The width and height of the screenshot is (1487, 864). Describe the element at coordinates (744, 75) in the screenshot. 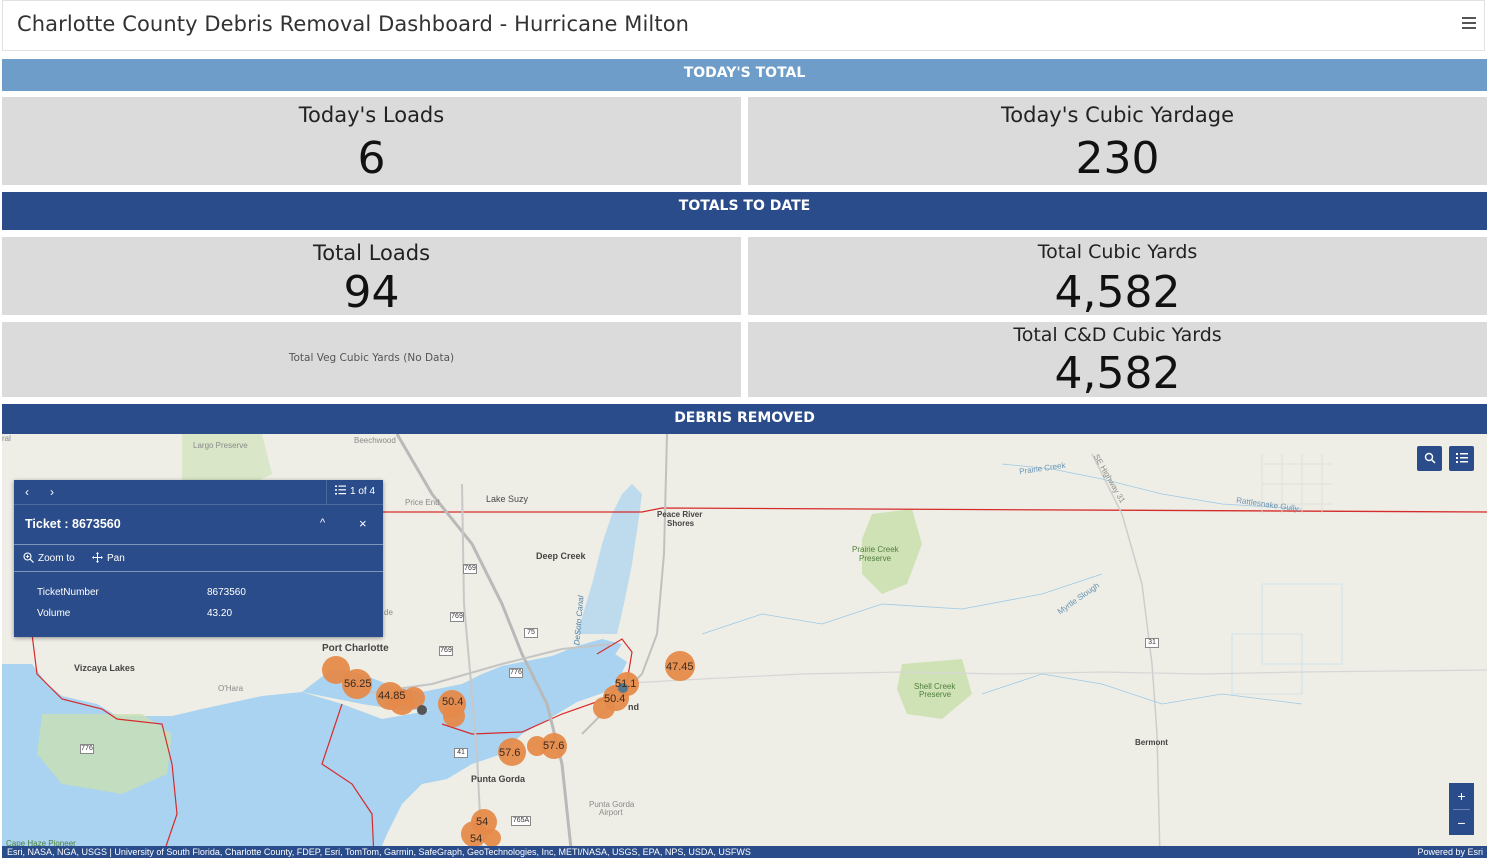

I see `section-header-today: TODAY'S TOTAL` at that location.